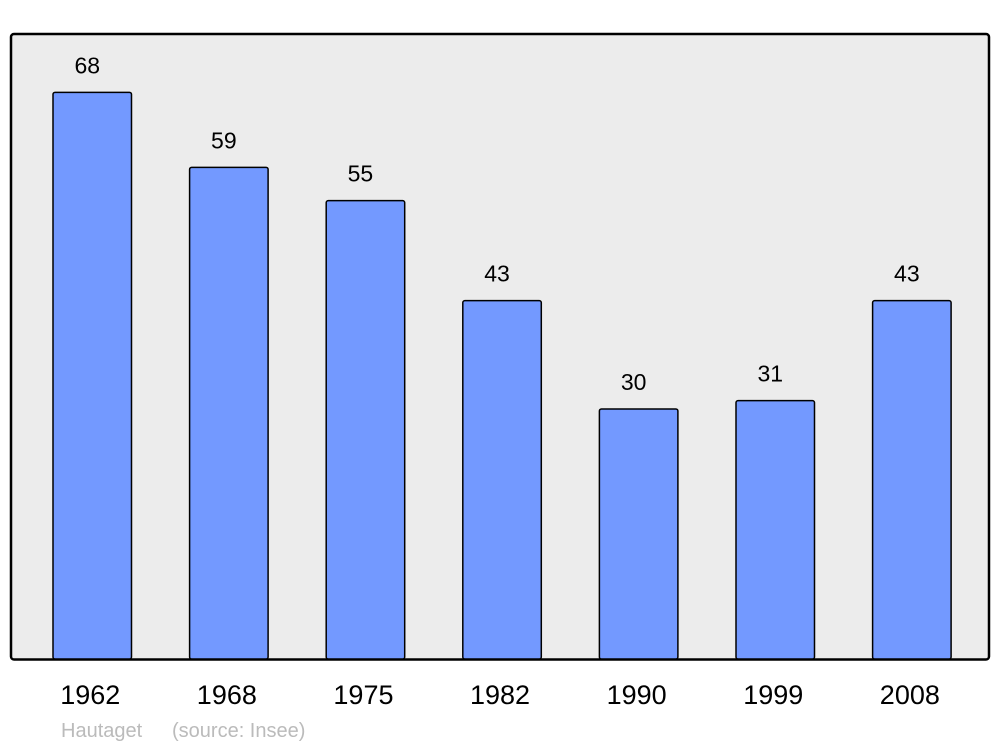 The width and height of the screenshot is (1000, 747). Describe the element at coordinates (102, 731) in the screenshot. I see `footer-place: Hautaget` at that location.